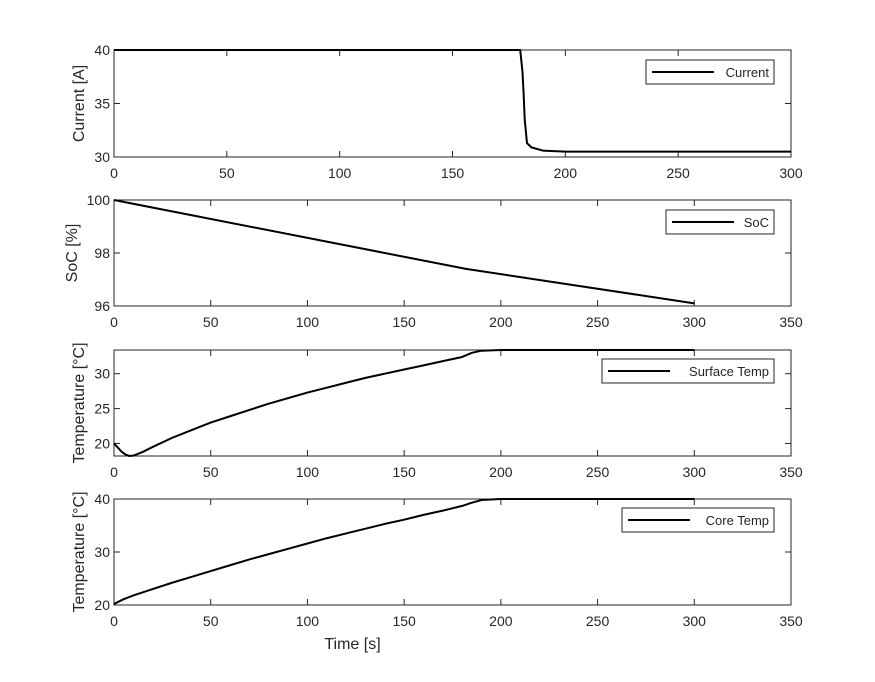 This screenshot has width=875, height=682. What do you see at coordinates (79, 103) in the screenshot?
I see `y-axis-label: Current [A]` at bounding box center [79, 103].